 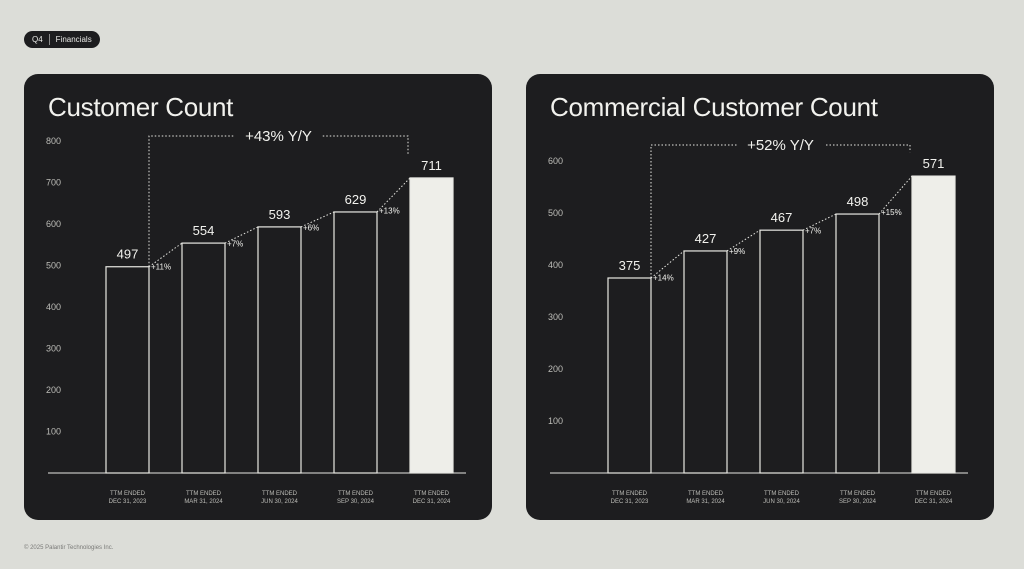 I want to click on data-label: 427, so click(x=706, y=238).